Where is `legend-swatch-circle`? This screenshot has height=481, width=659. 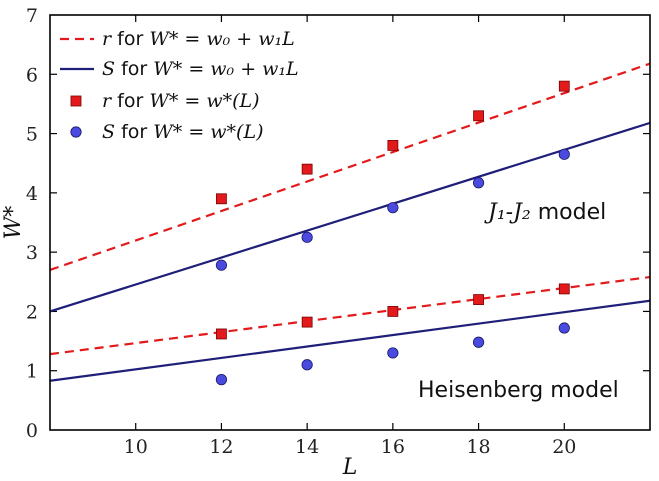 legend-swatch-circle is located at coordinates (76, 132).